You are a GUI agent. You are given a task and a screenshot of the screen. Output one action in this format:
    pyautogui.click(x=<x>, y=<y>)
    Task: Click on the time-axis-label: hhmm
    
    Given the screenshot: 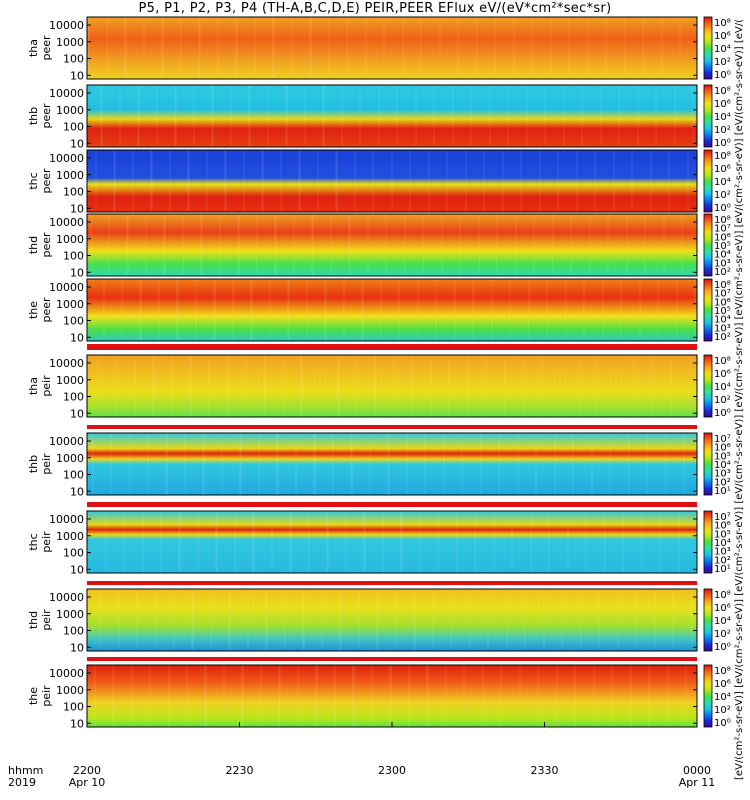 What is the action you would take?
    pyautogui.click(x=25, y=770)
    